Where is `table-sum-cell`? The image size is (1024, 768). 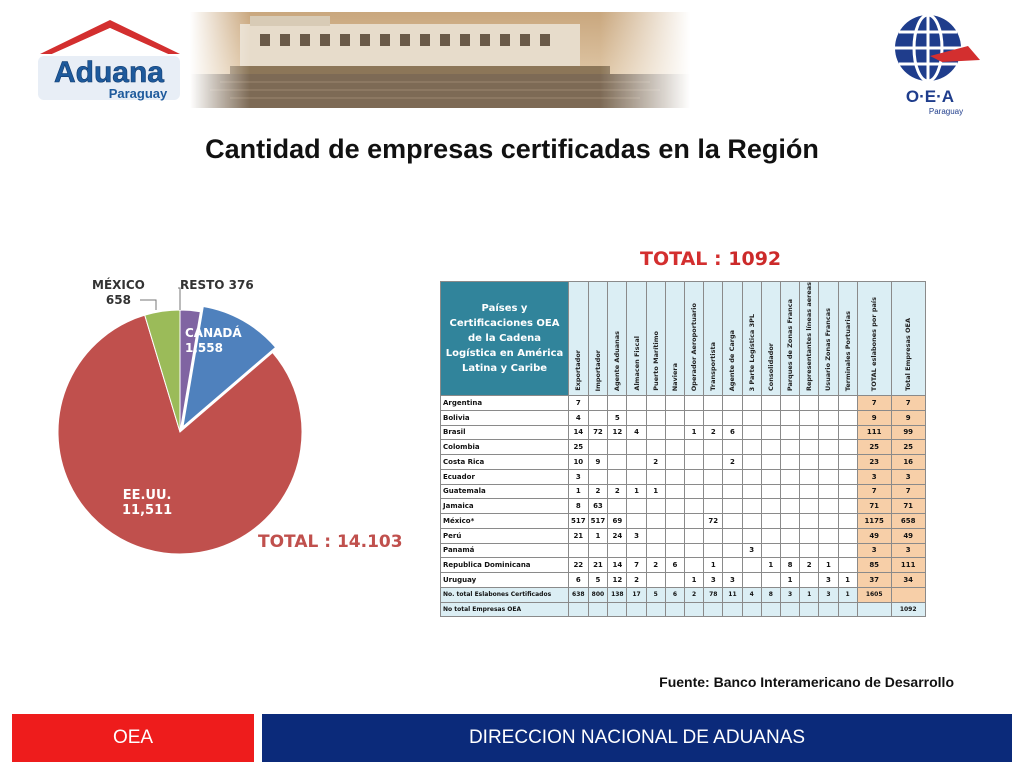 table-sum-cell is located at coordinates (908, 594).